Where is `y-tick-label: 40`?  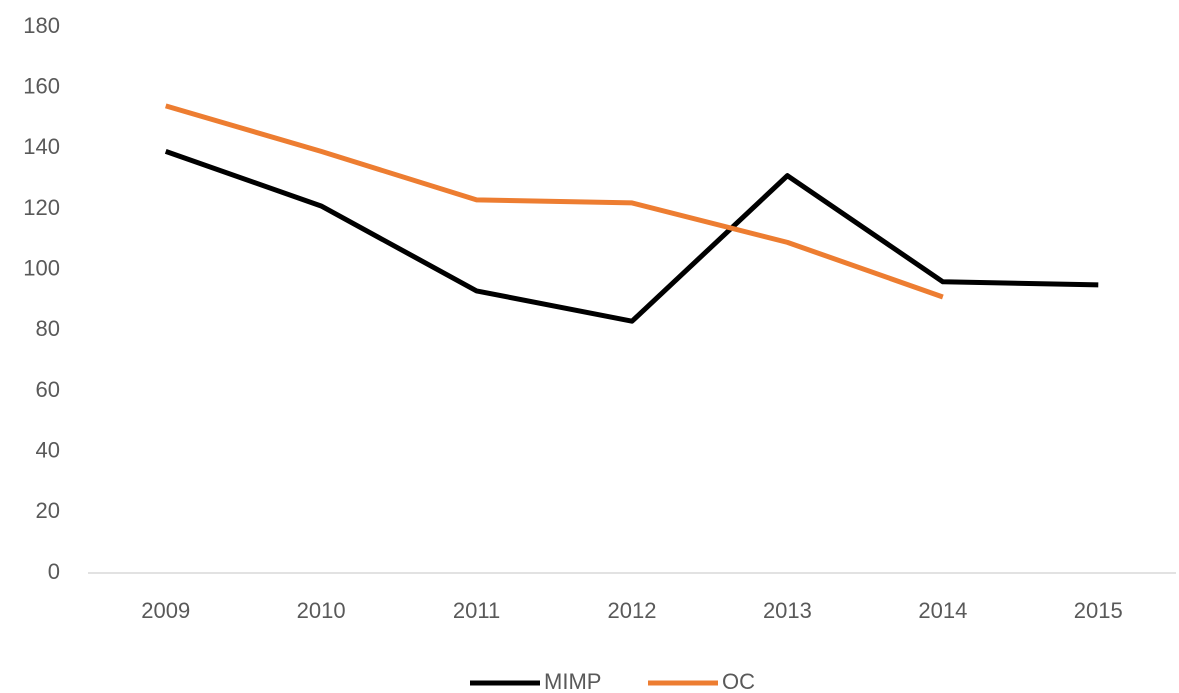
y-tick-label: 40 is located at coordinates (48, 449).